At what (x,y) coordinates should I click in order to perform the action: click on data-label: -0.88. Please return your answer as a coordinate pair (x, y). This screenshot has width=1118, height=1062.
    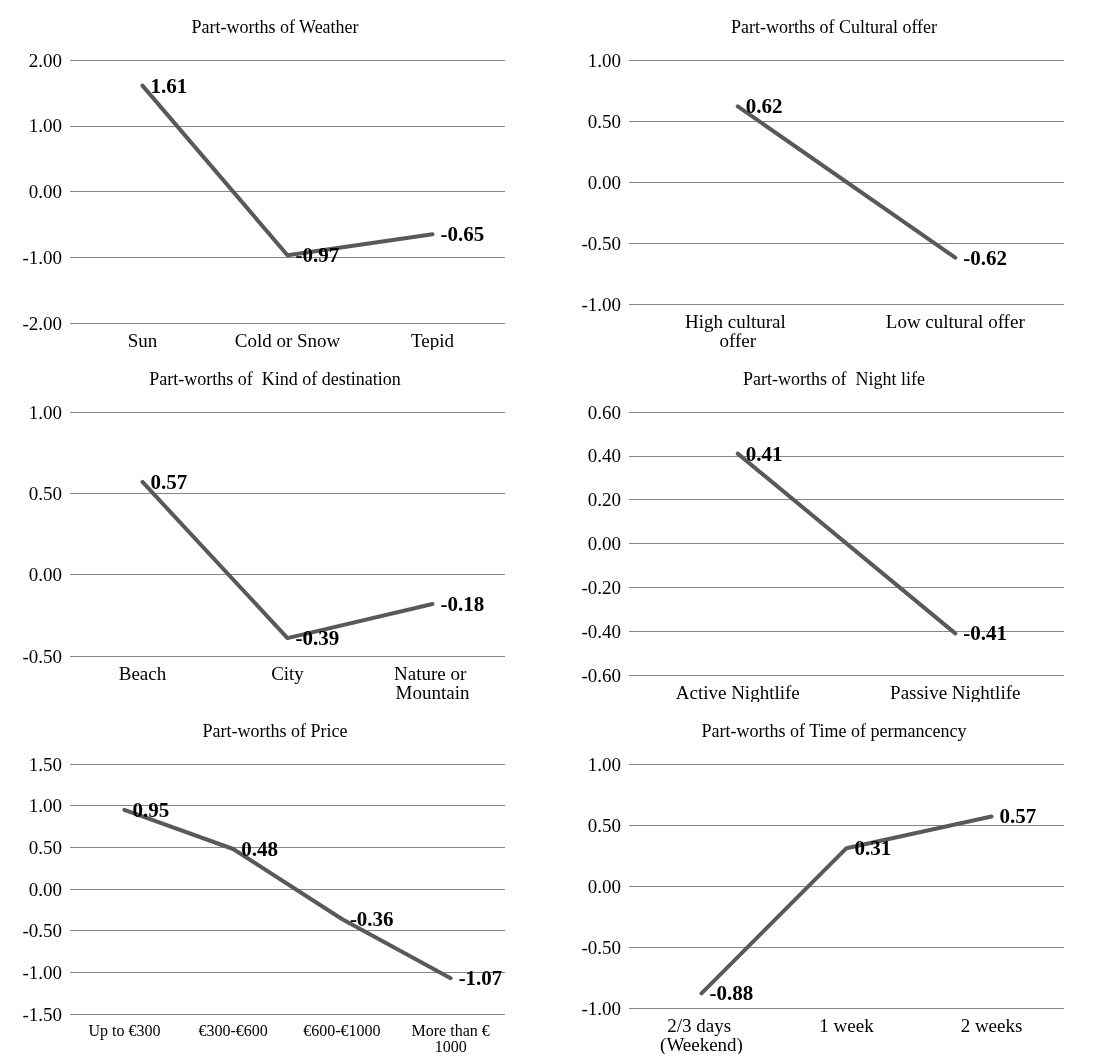
    Looking at the image, I should click on (731, 993).